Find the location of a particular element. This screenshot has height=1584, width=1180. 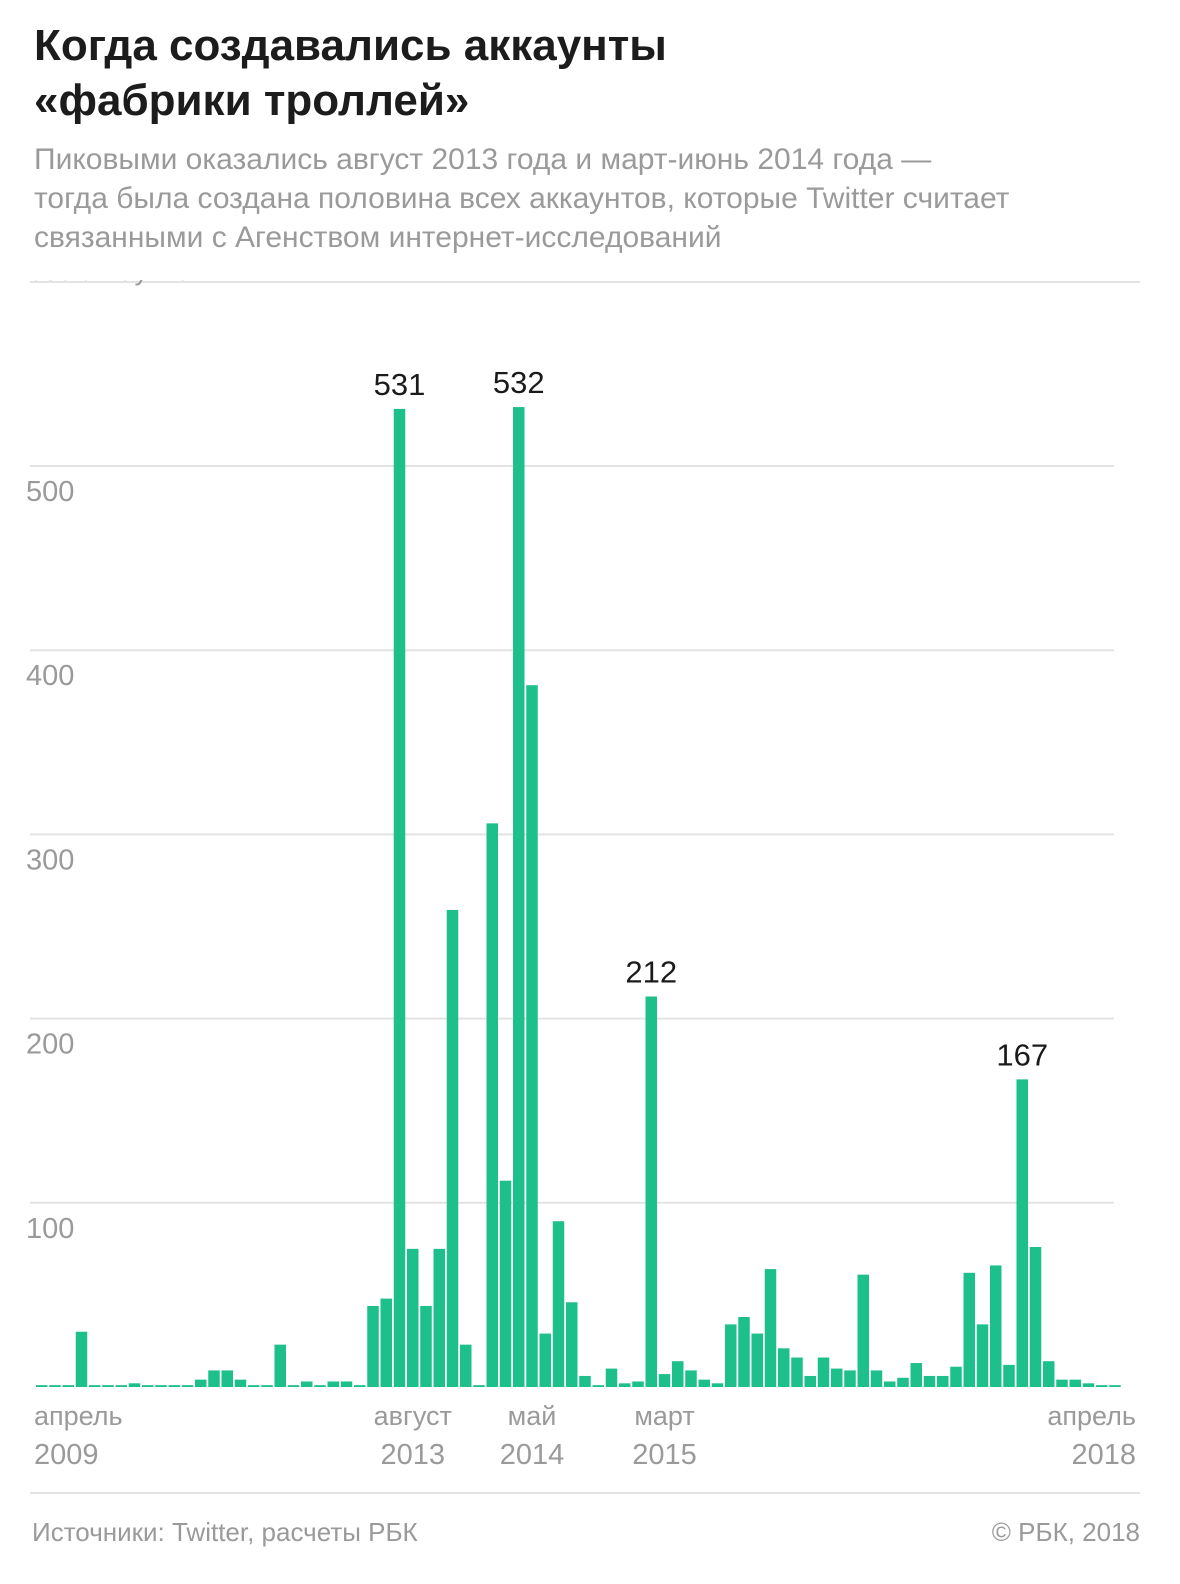

x-tick-month-2014: май is located at coordinates (532, 1416).